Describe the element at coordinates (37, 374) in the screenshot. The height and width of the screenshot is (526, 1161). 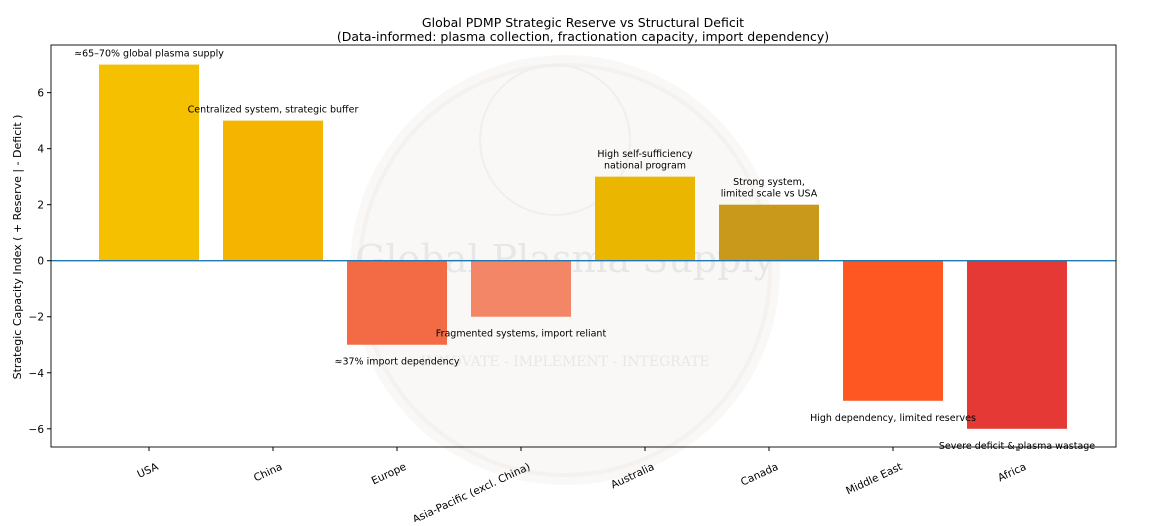
I see `y-tick-label: −4` at that location.